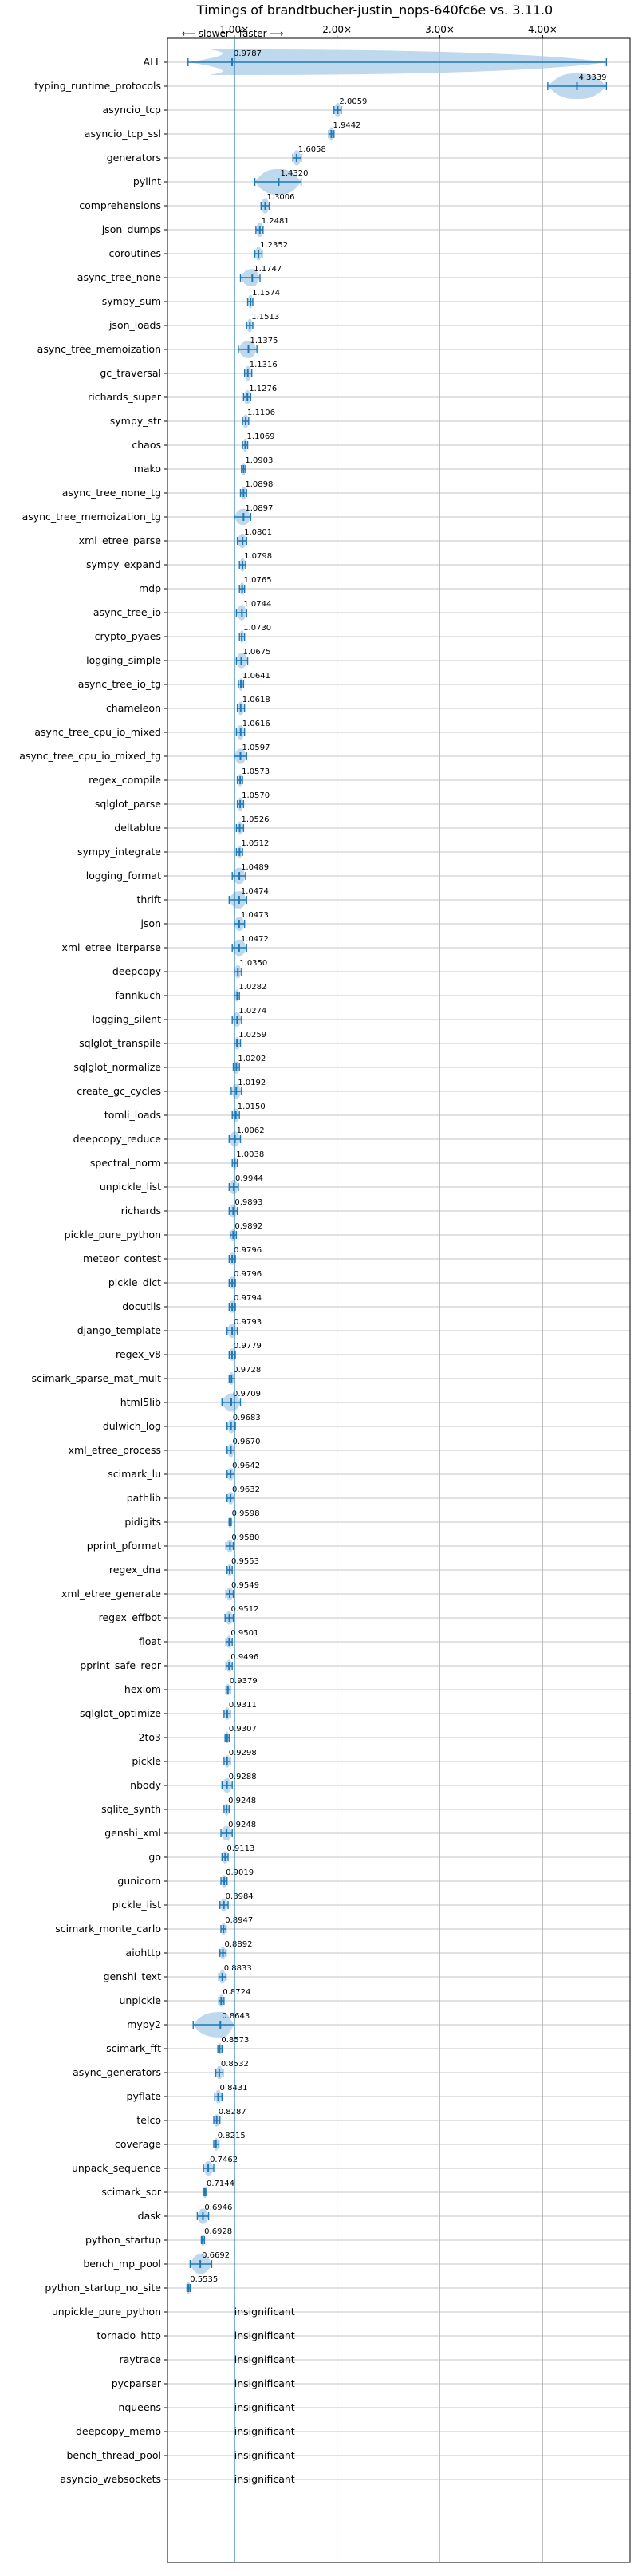 The image size is (638, 2576). Describe the element at coordinates (130, 1187) in the screenshot. I see `benchmark-label: unpickle_list` at that location.